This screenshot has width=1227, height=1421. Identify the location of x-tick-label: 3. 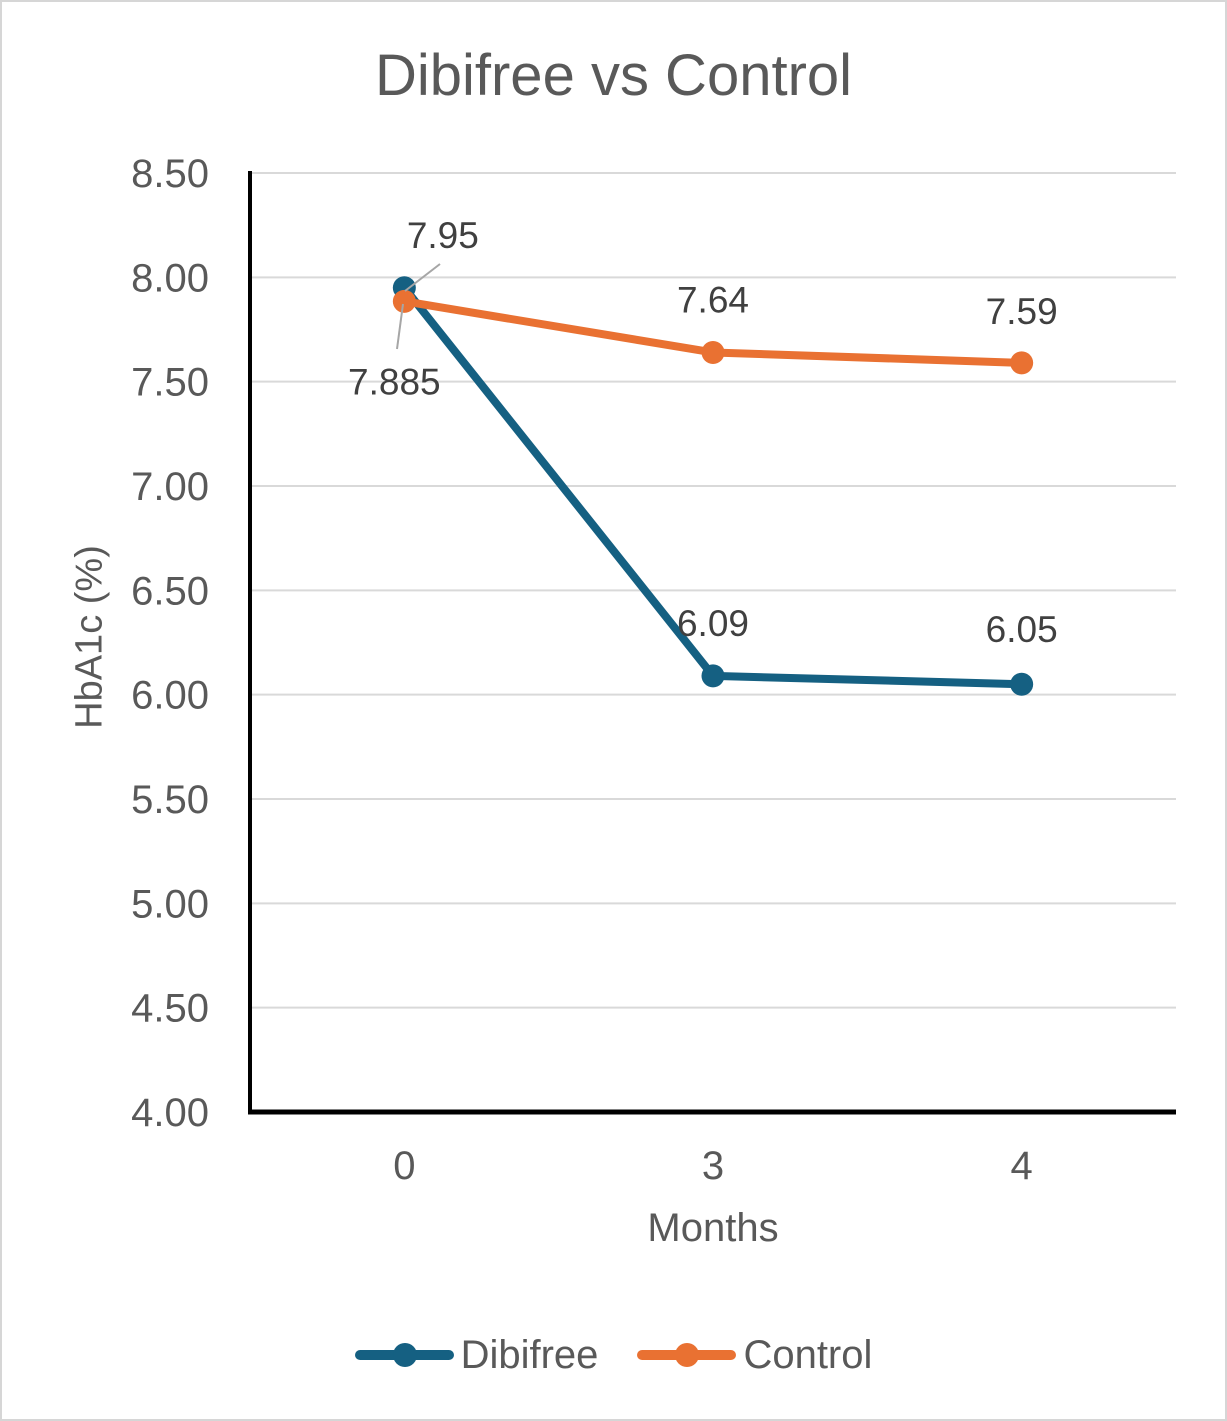
(713, 1166).